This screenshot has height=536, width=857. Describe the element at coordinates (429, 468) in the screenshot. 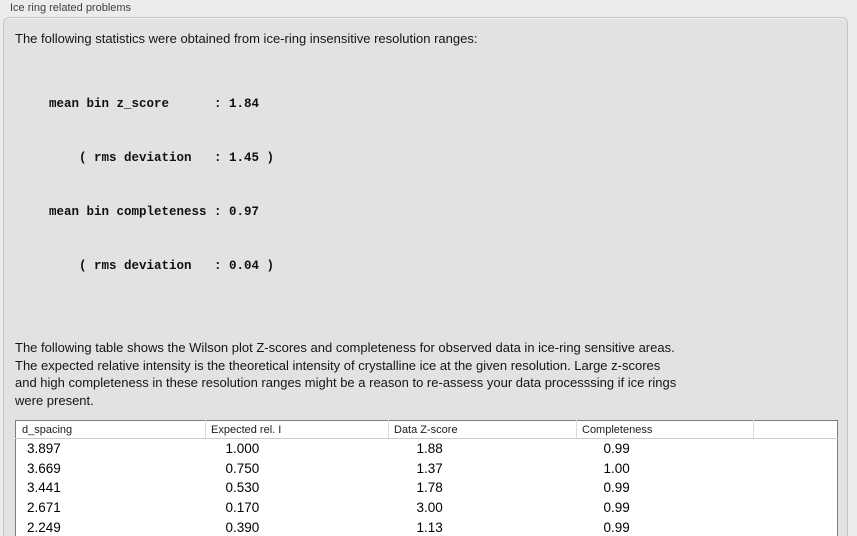

I see `table-cell: 1.37` at that location.